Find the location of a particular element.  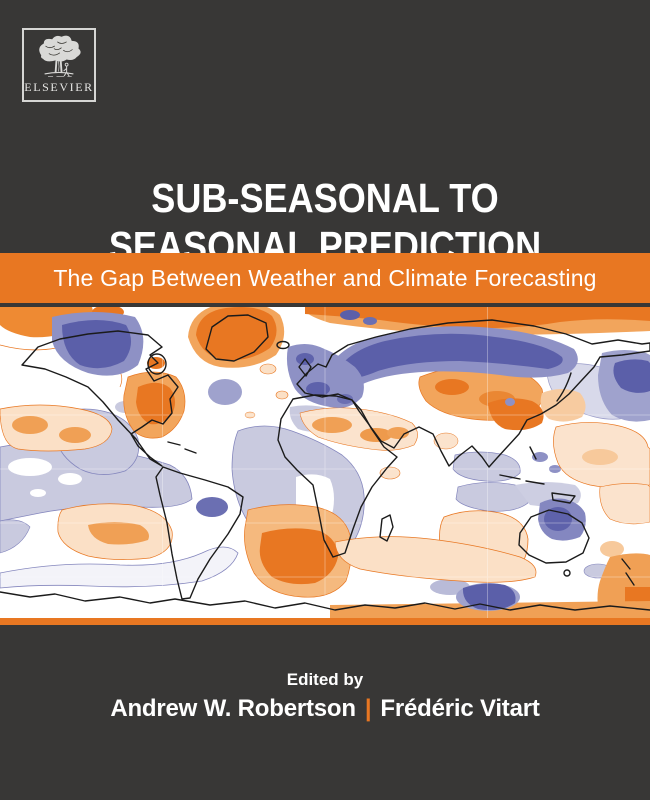

book-title: SUB-SEASONAL TO SEASONAL PREDICTION is located at coordinates (325, 223).